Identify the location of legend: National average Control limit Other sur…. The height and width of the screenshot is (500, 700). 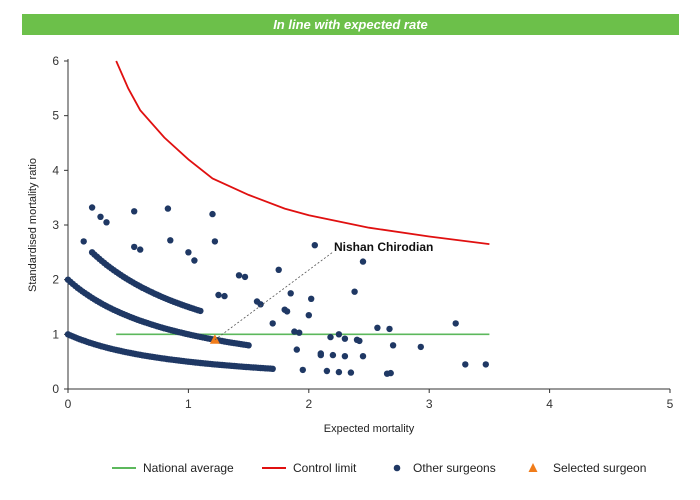
(379, 468).